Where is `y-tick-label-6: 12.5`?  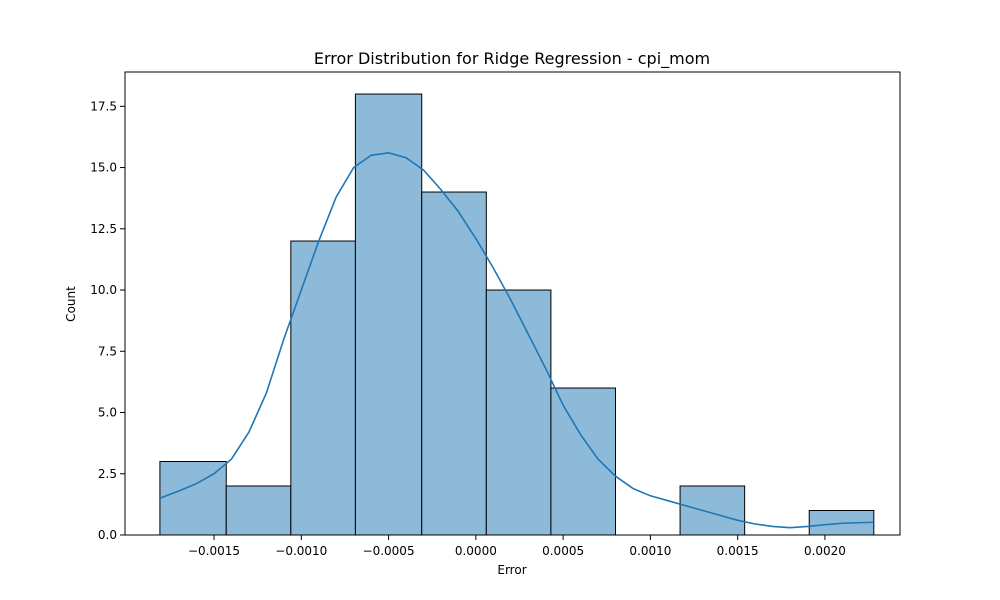 y-tick-label-6: 12.5 is located at coordinates (103, 229).